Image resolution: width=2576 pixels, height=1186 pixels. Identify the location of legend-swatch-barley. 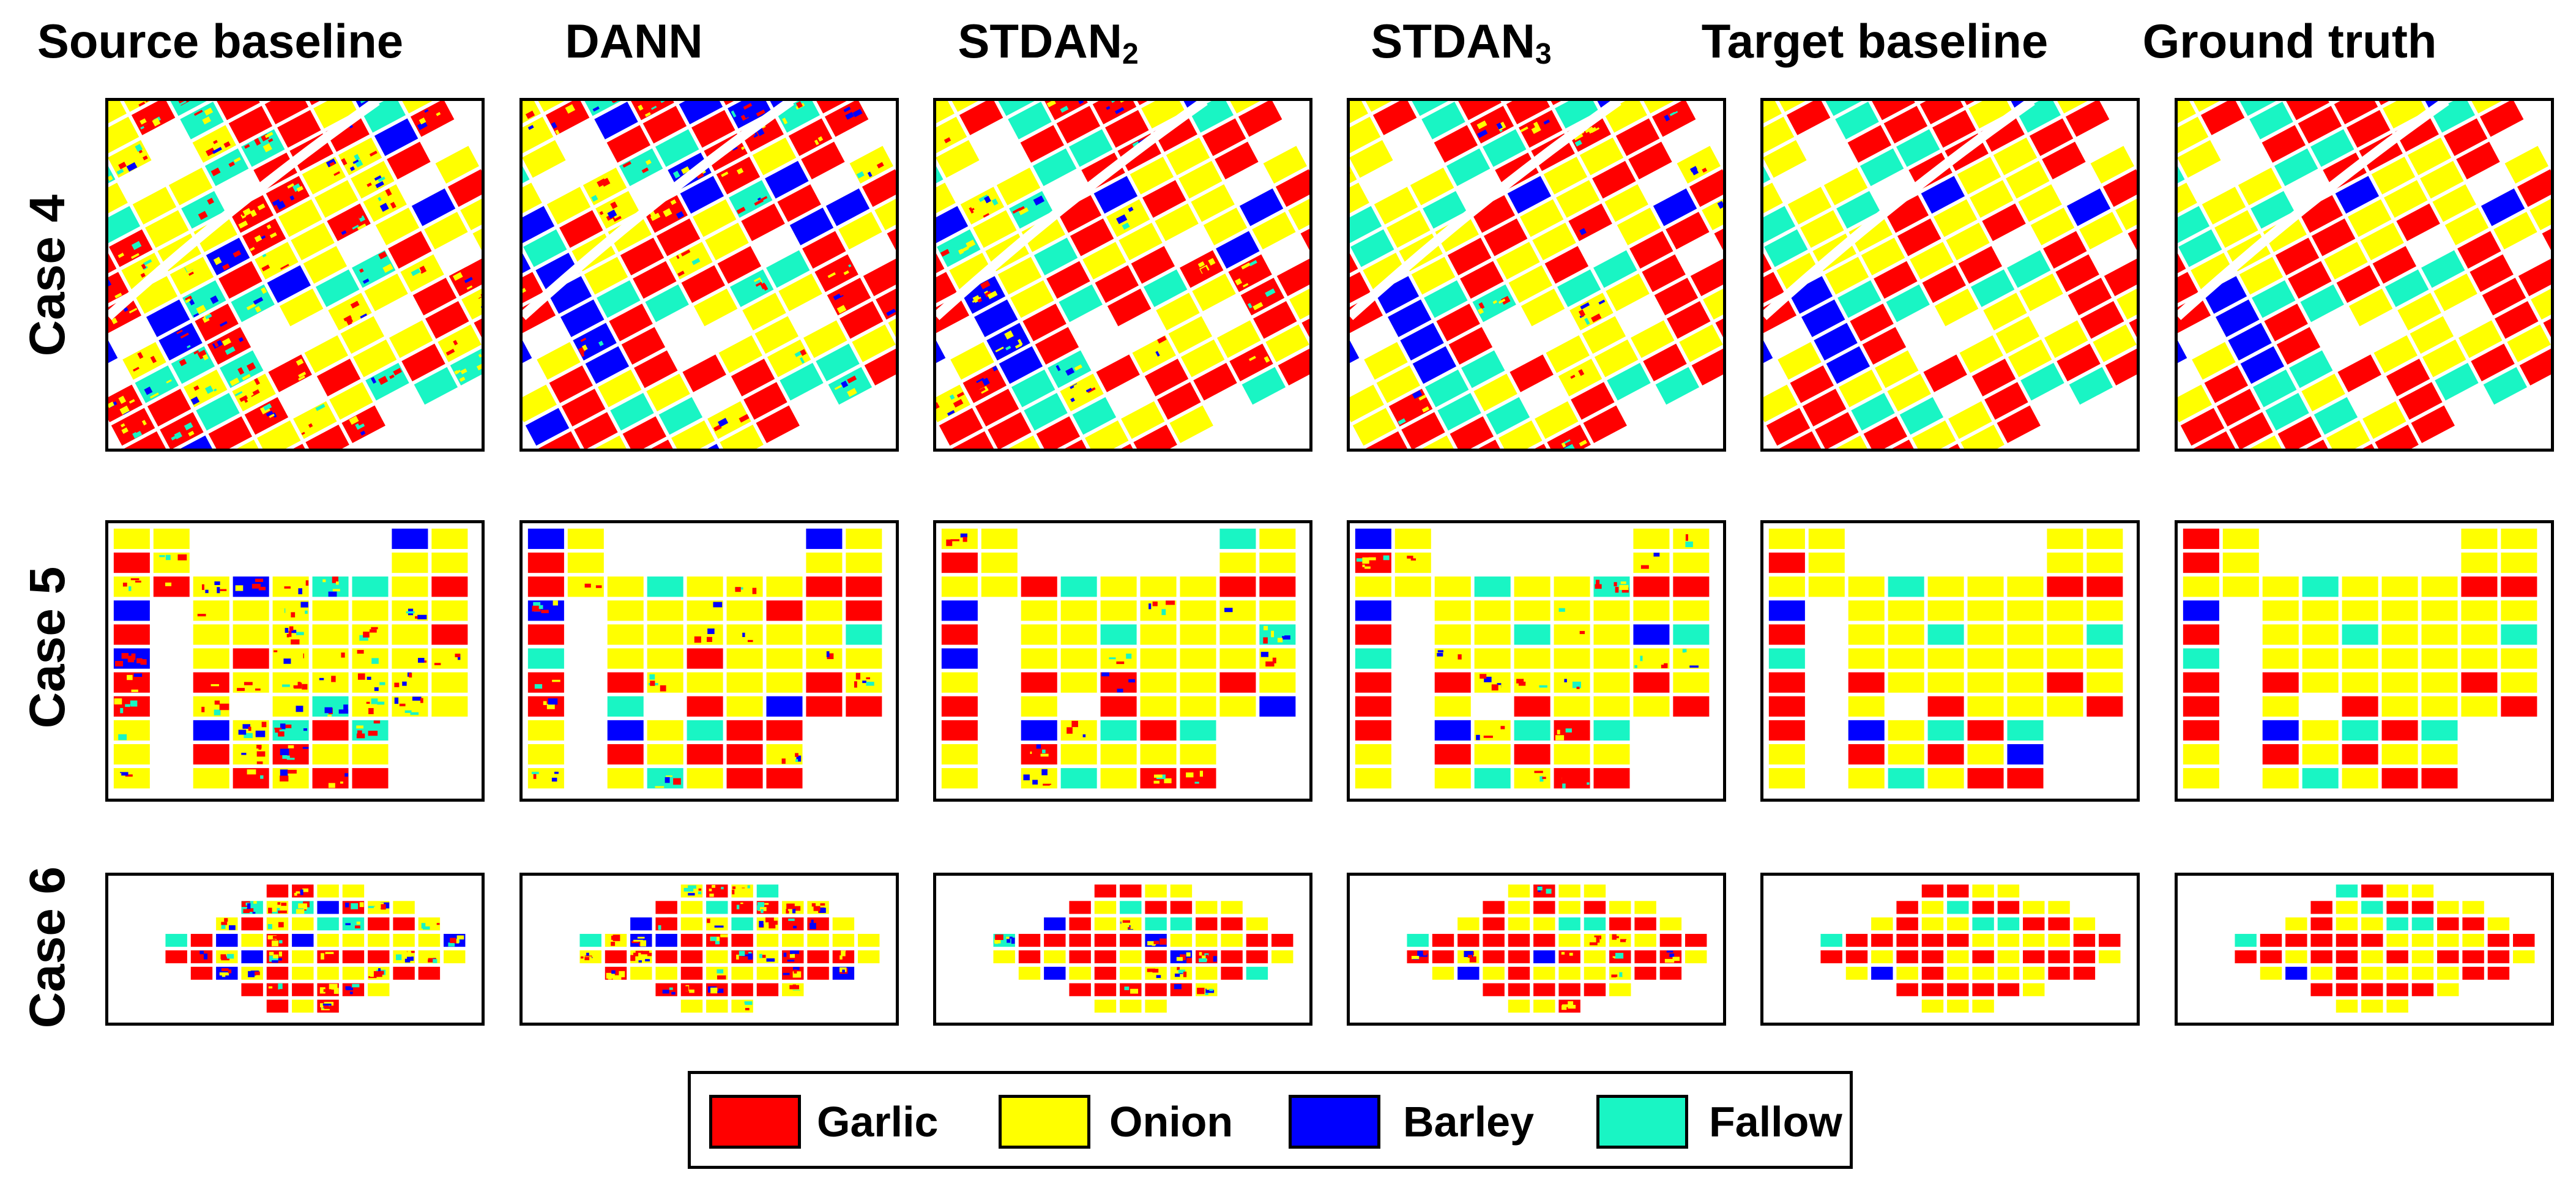
(1334, 1122).